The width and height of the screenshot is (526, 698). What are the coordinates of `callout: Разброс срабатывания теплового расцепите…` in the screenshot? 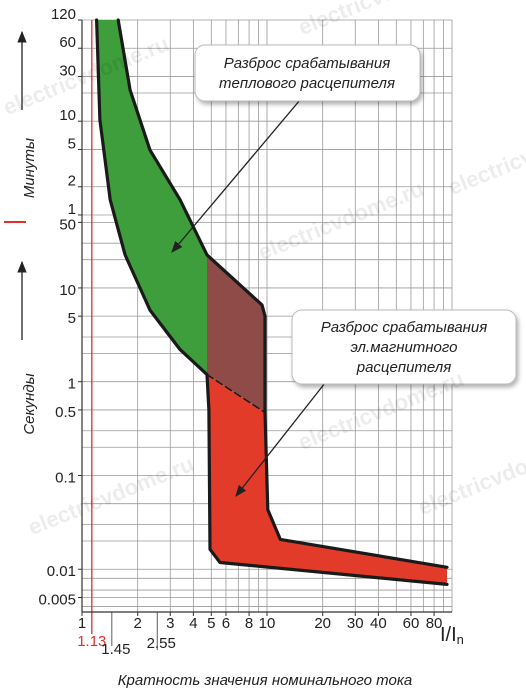 It's located at (296, 148).